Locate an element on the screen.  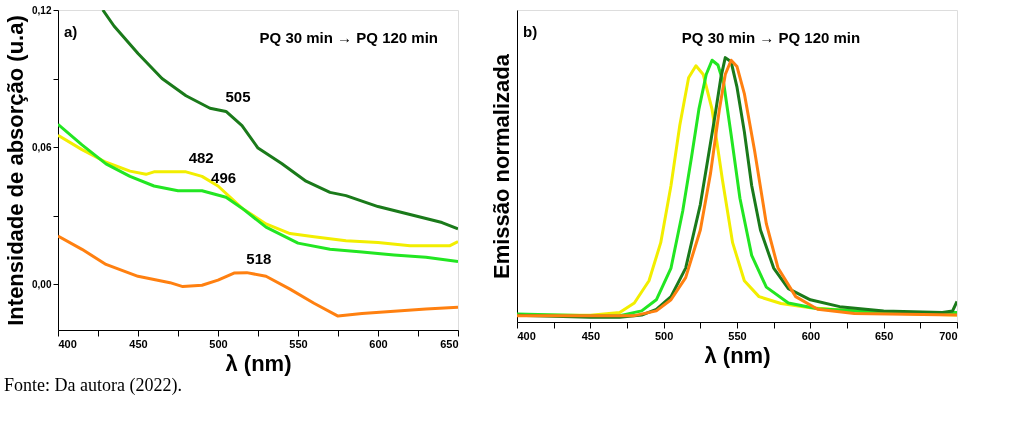
annotation: 482 is located at coordinates (201, 157).